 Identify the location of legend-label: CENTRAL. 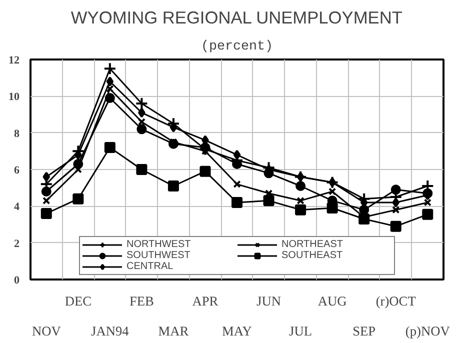
(150, 266).